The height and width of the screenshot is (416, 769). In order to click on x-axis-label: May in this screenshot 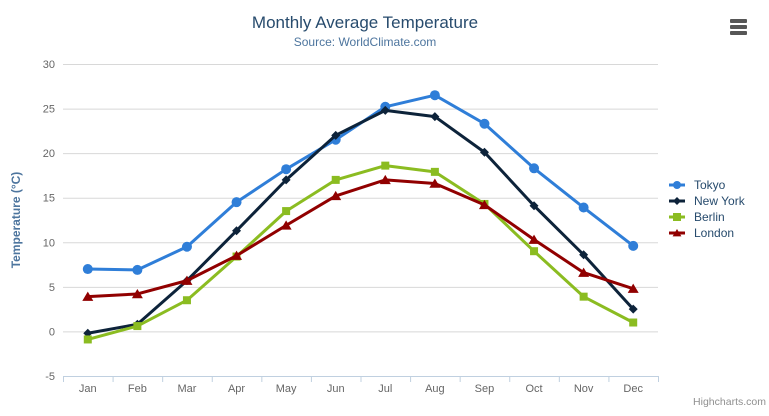, I will do `click(286, 389)`.